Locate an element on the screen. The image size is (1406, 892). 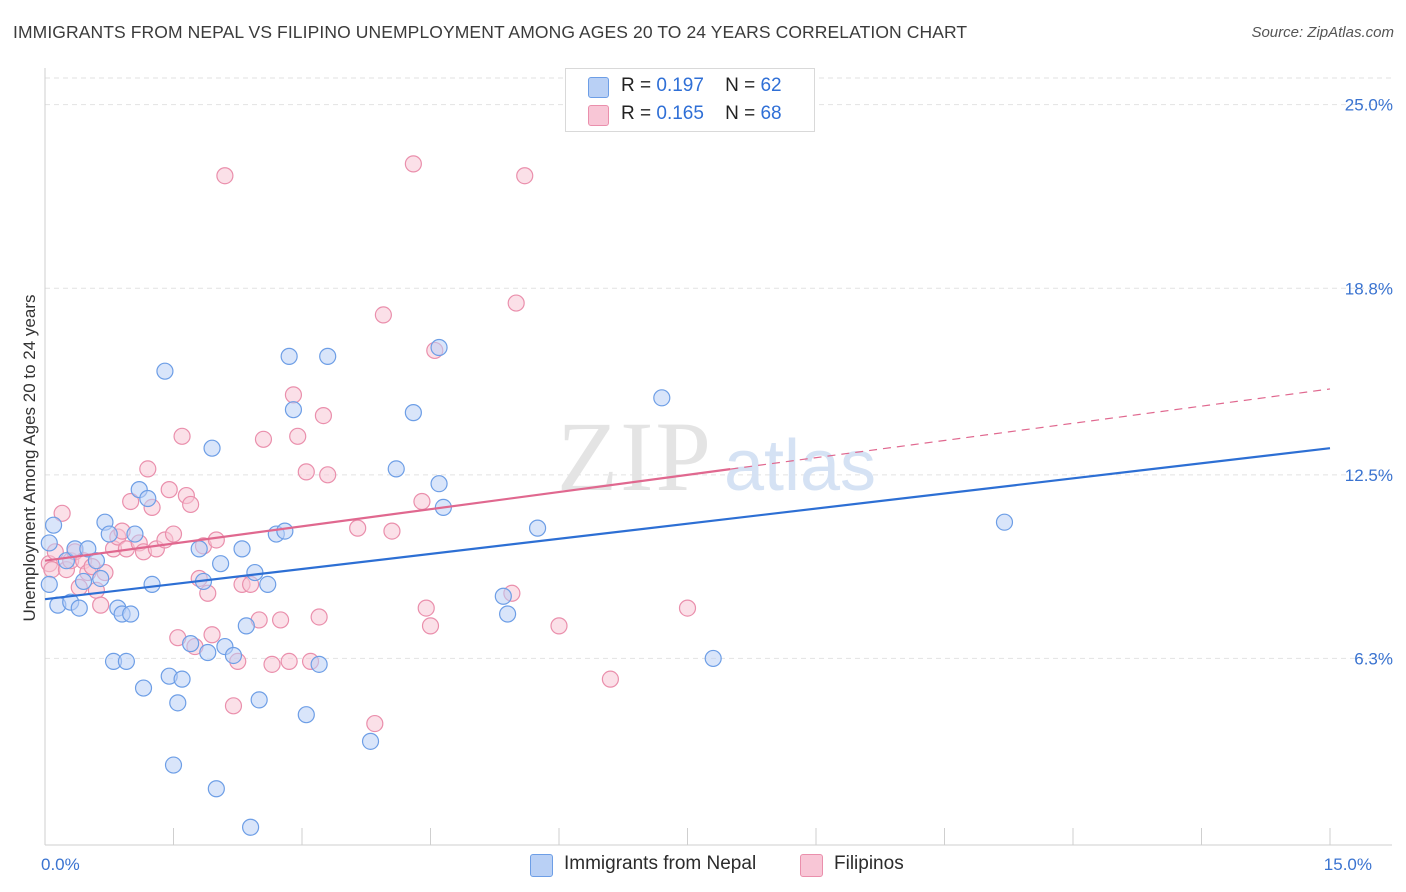
nepal-legend-swatch is located at coordinates (541, 865).